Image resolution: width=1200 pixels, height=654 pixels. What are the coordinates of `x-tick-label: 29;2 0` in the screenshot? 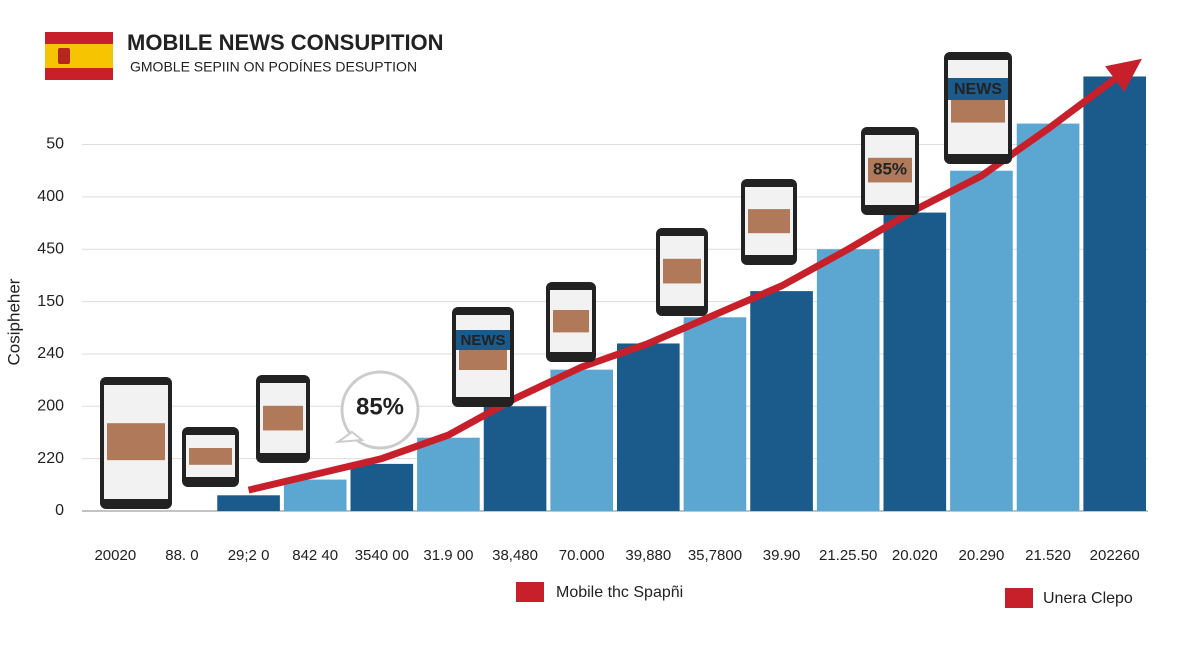 It's located at (249, 555).